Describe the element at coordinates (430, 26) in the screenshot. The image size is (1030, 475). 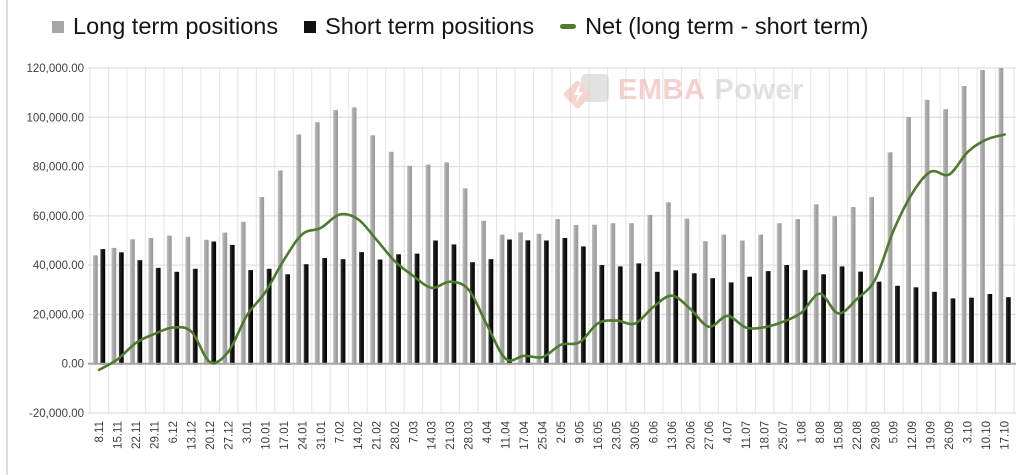
I see `legend-label-short-term: Short term positions` at that location.